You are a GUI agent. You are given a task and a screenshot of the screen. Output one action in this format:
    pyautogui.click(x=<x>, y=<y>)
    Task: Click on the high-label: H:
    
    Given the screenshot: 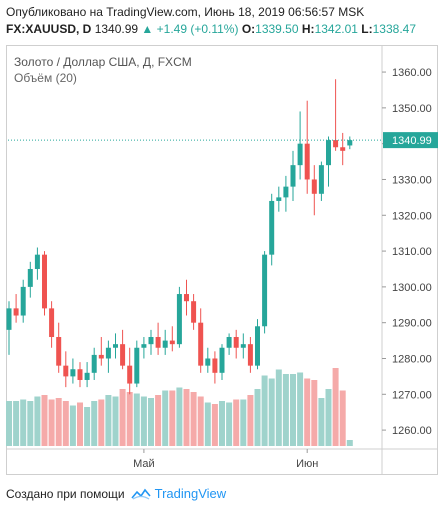 What is the action you would take?
    pyautogui.click(x=308, y=29)
    